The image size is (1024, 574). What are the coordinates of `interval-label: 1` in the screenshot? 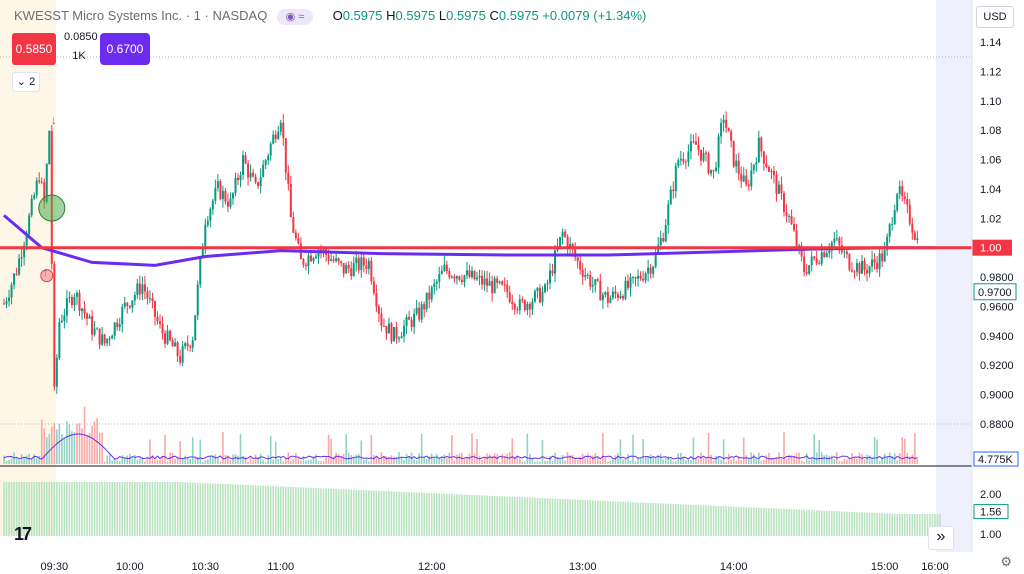 It's located at (197, 15).